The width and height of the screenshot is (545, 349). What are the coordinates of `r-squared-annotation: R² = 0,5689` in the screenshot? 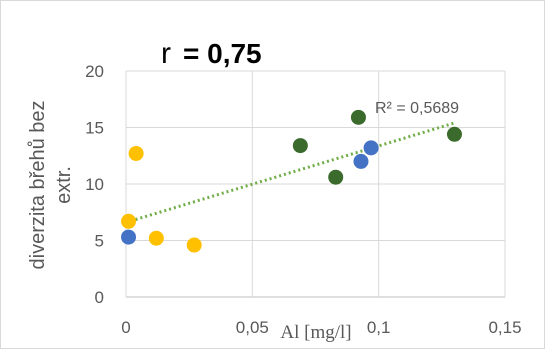 It's located at (417, 108).